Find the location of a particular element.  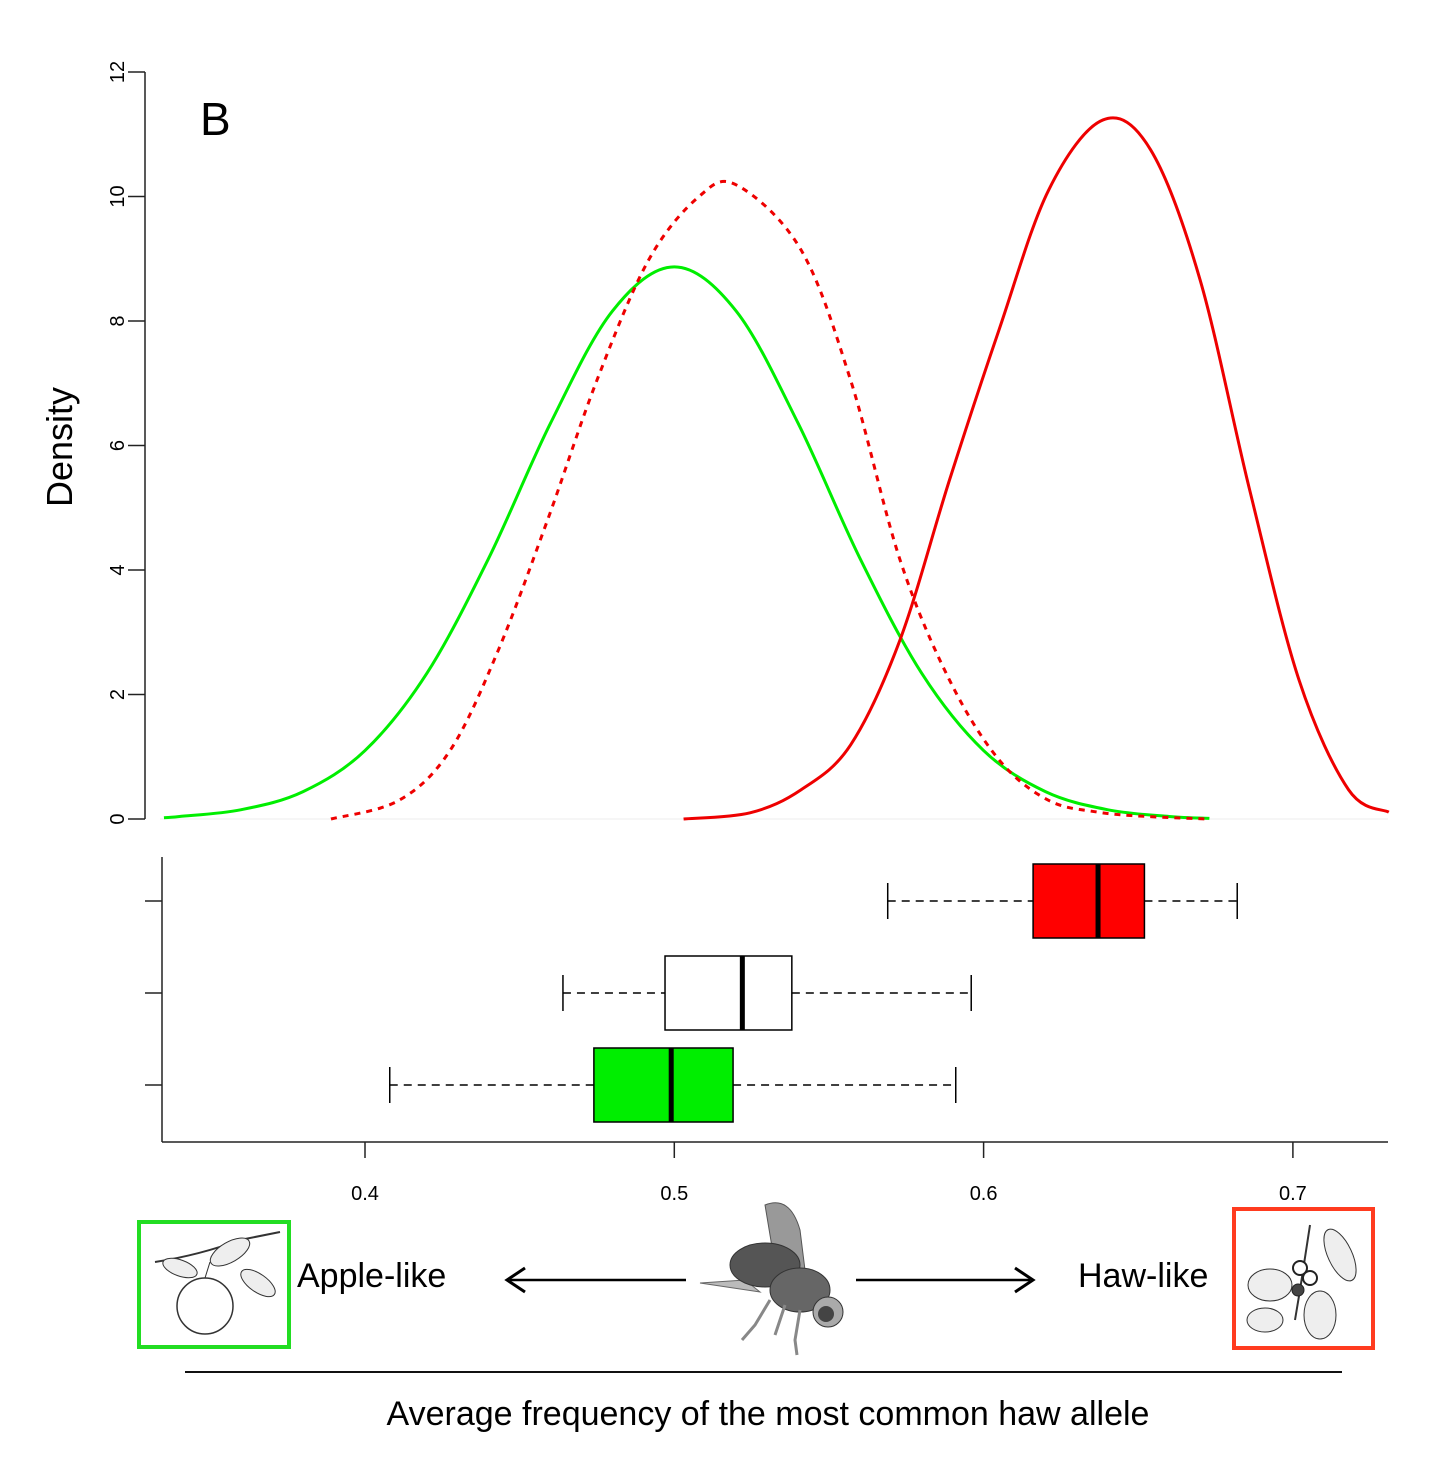

apple-like-label: Apple-like is located at coordinates (371, 1276).